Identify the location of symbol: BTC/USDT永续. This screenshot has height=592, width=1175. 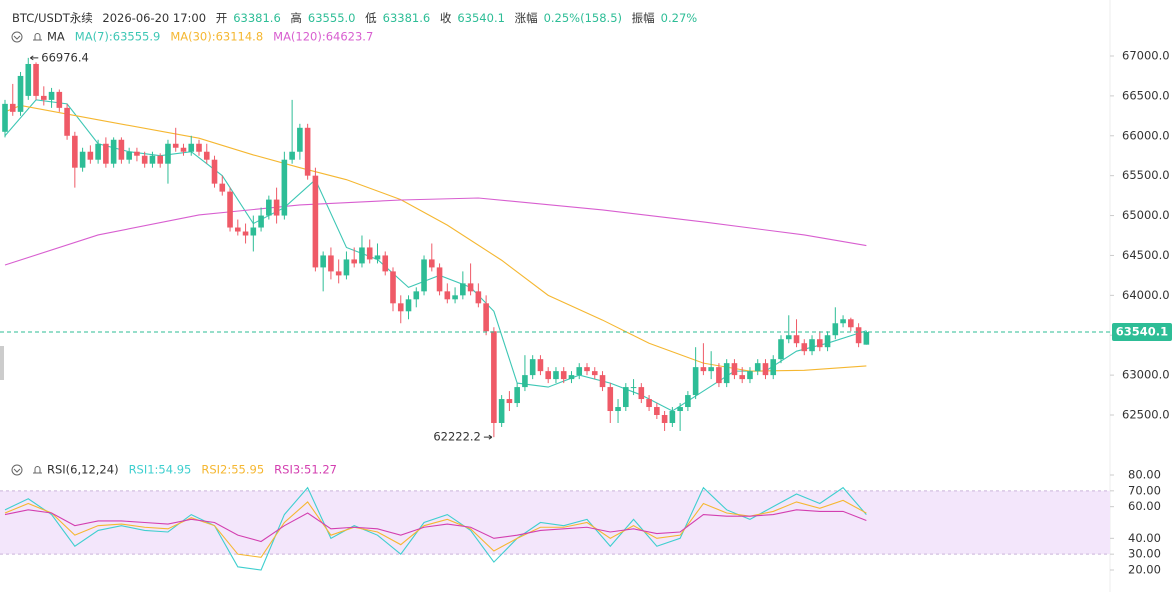
(52, 18).